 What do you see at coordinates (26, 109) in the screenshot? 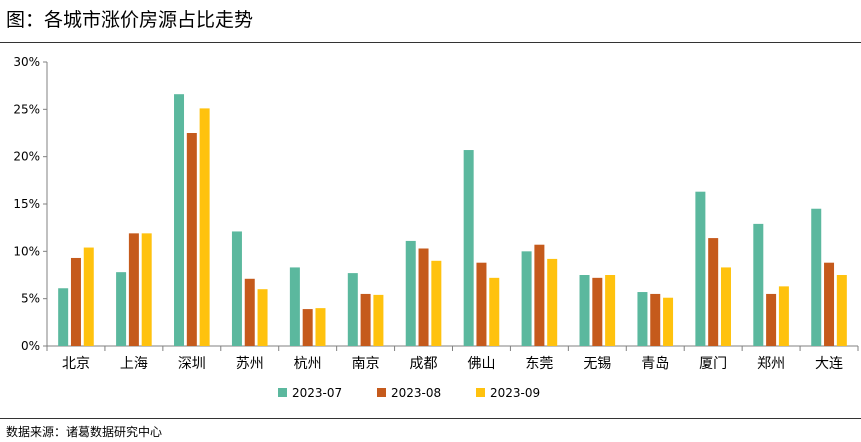
I see `y-tick-label: 25%` at bounding box center [26, 109].